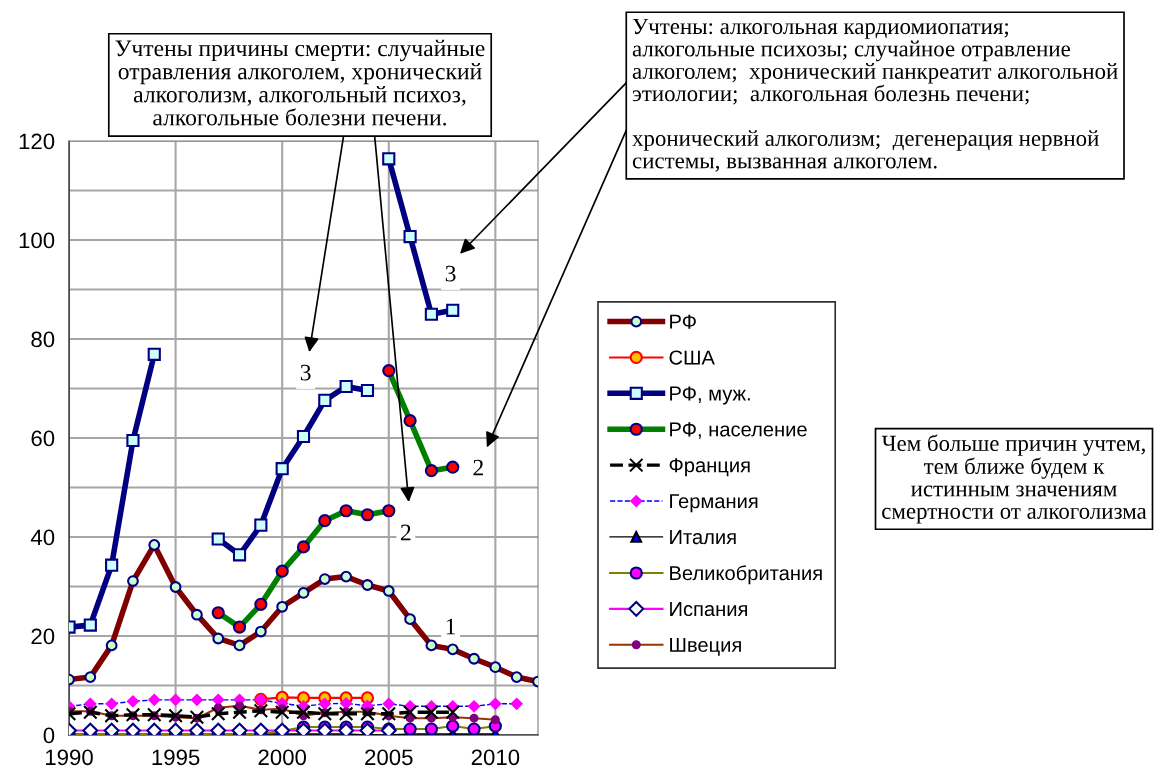 Image resolution: width=1173 pixels, height=782 pixels. Describe the element at coordinates (714, 503) in the screenshot. I see `legend-label: Германия` at that location.